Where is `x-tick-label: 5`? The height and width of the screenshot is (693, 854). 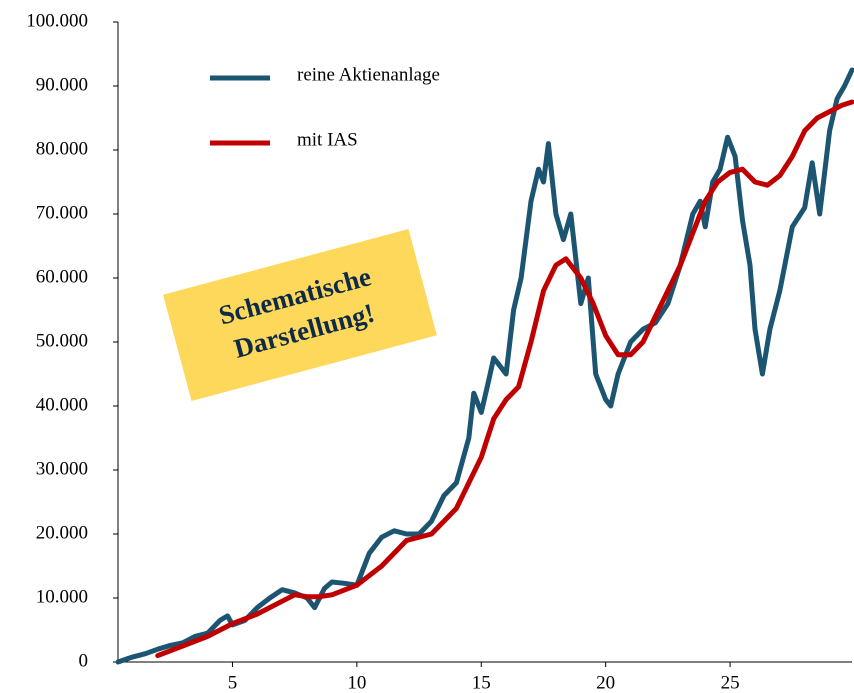 x-tick-label: 5 is located at coordinates (233, 682).